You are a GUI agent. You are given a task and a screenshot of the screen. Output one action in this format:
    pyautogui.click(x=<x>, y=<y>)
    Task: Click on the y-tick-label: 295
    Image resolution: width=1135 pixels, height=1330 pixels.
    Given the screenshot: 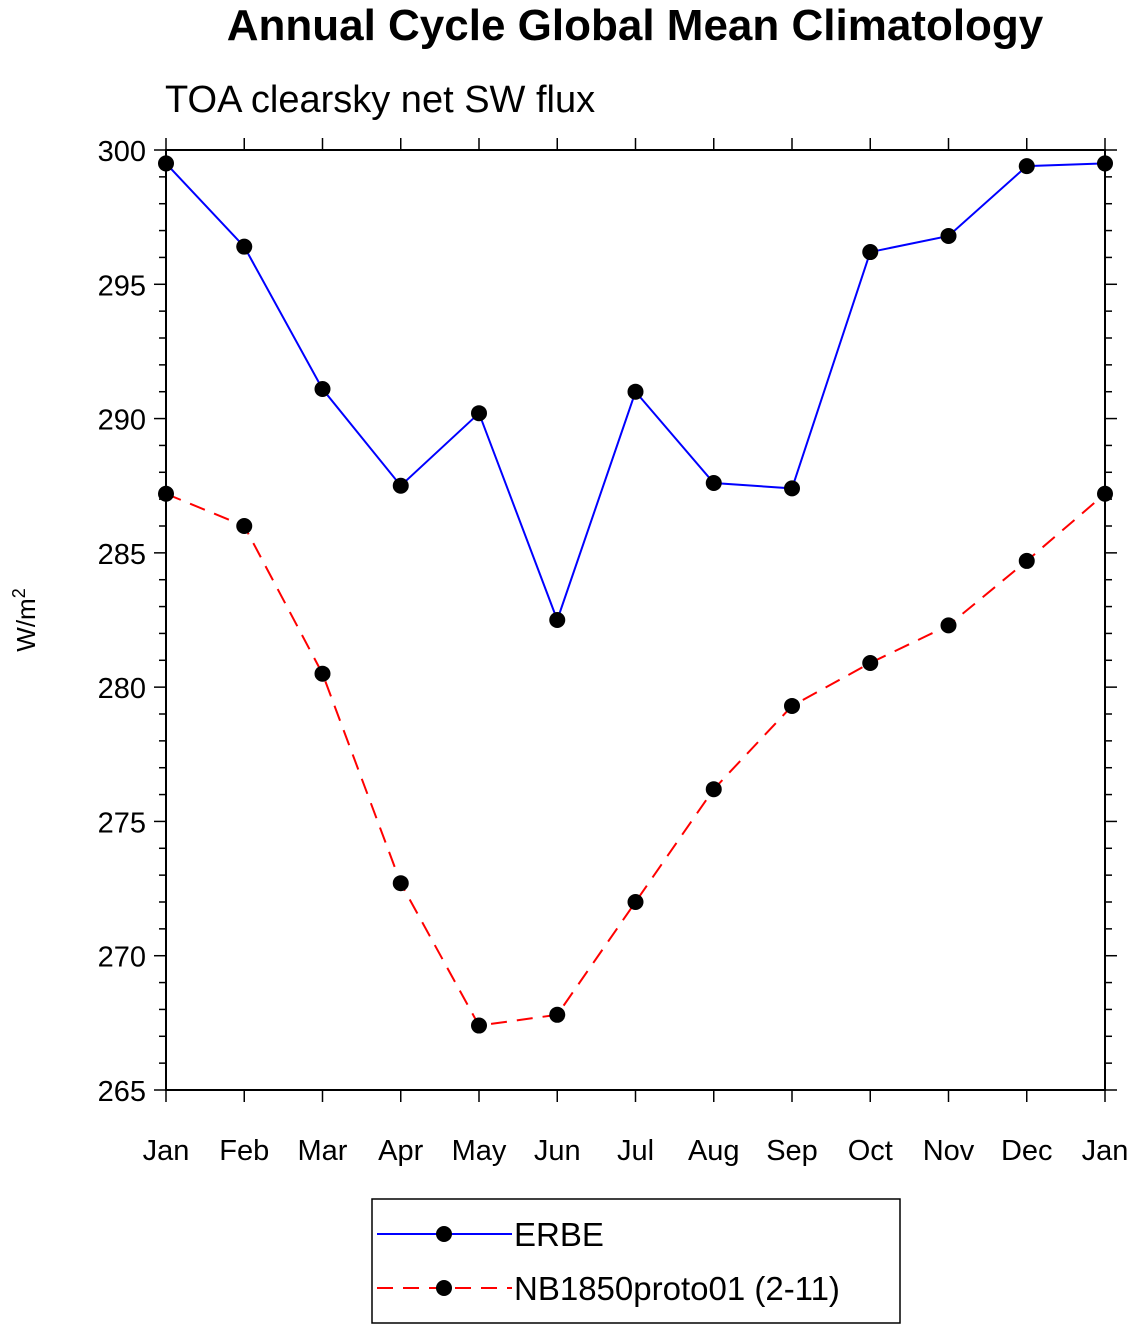 What is the action you would take?
    pyautogui.click(x=122, y=286)
    